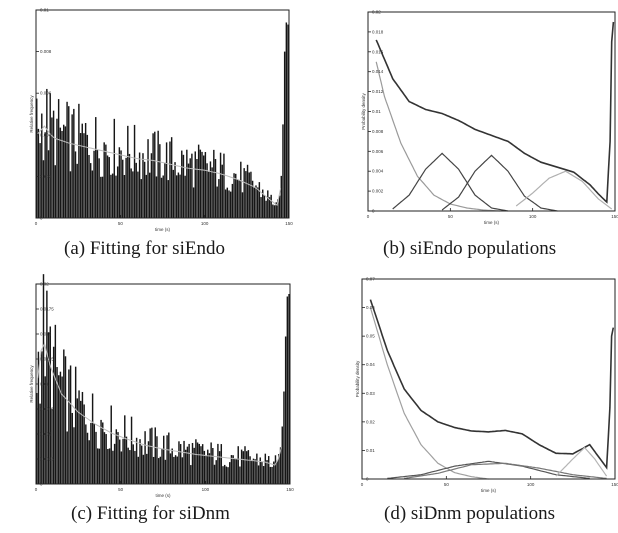 This screenshot has width=618, height=533. Describe the element at coordinates (492, 222) in the screenshot. I see `x-axis-label: time (s)` at that location.